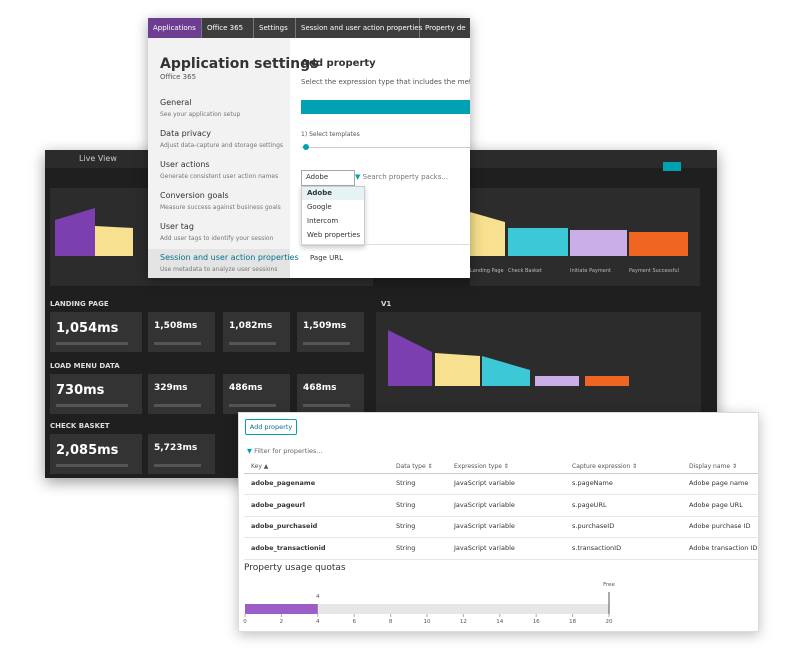  I want to click on metric-tile: 5,723ms, so click(181, 454).